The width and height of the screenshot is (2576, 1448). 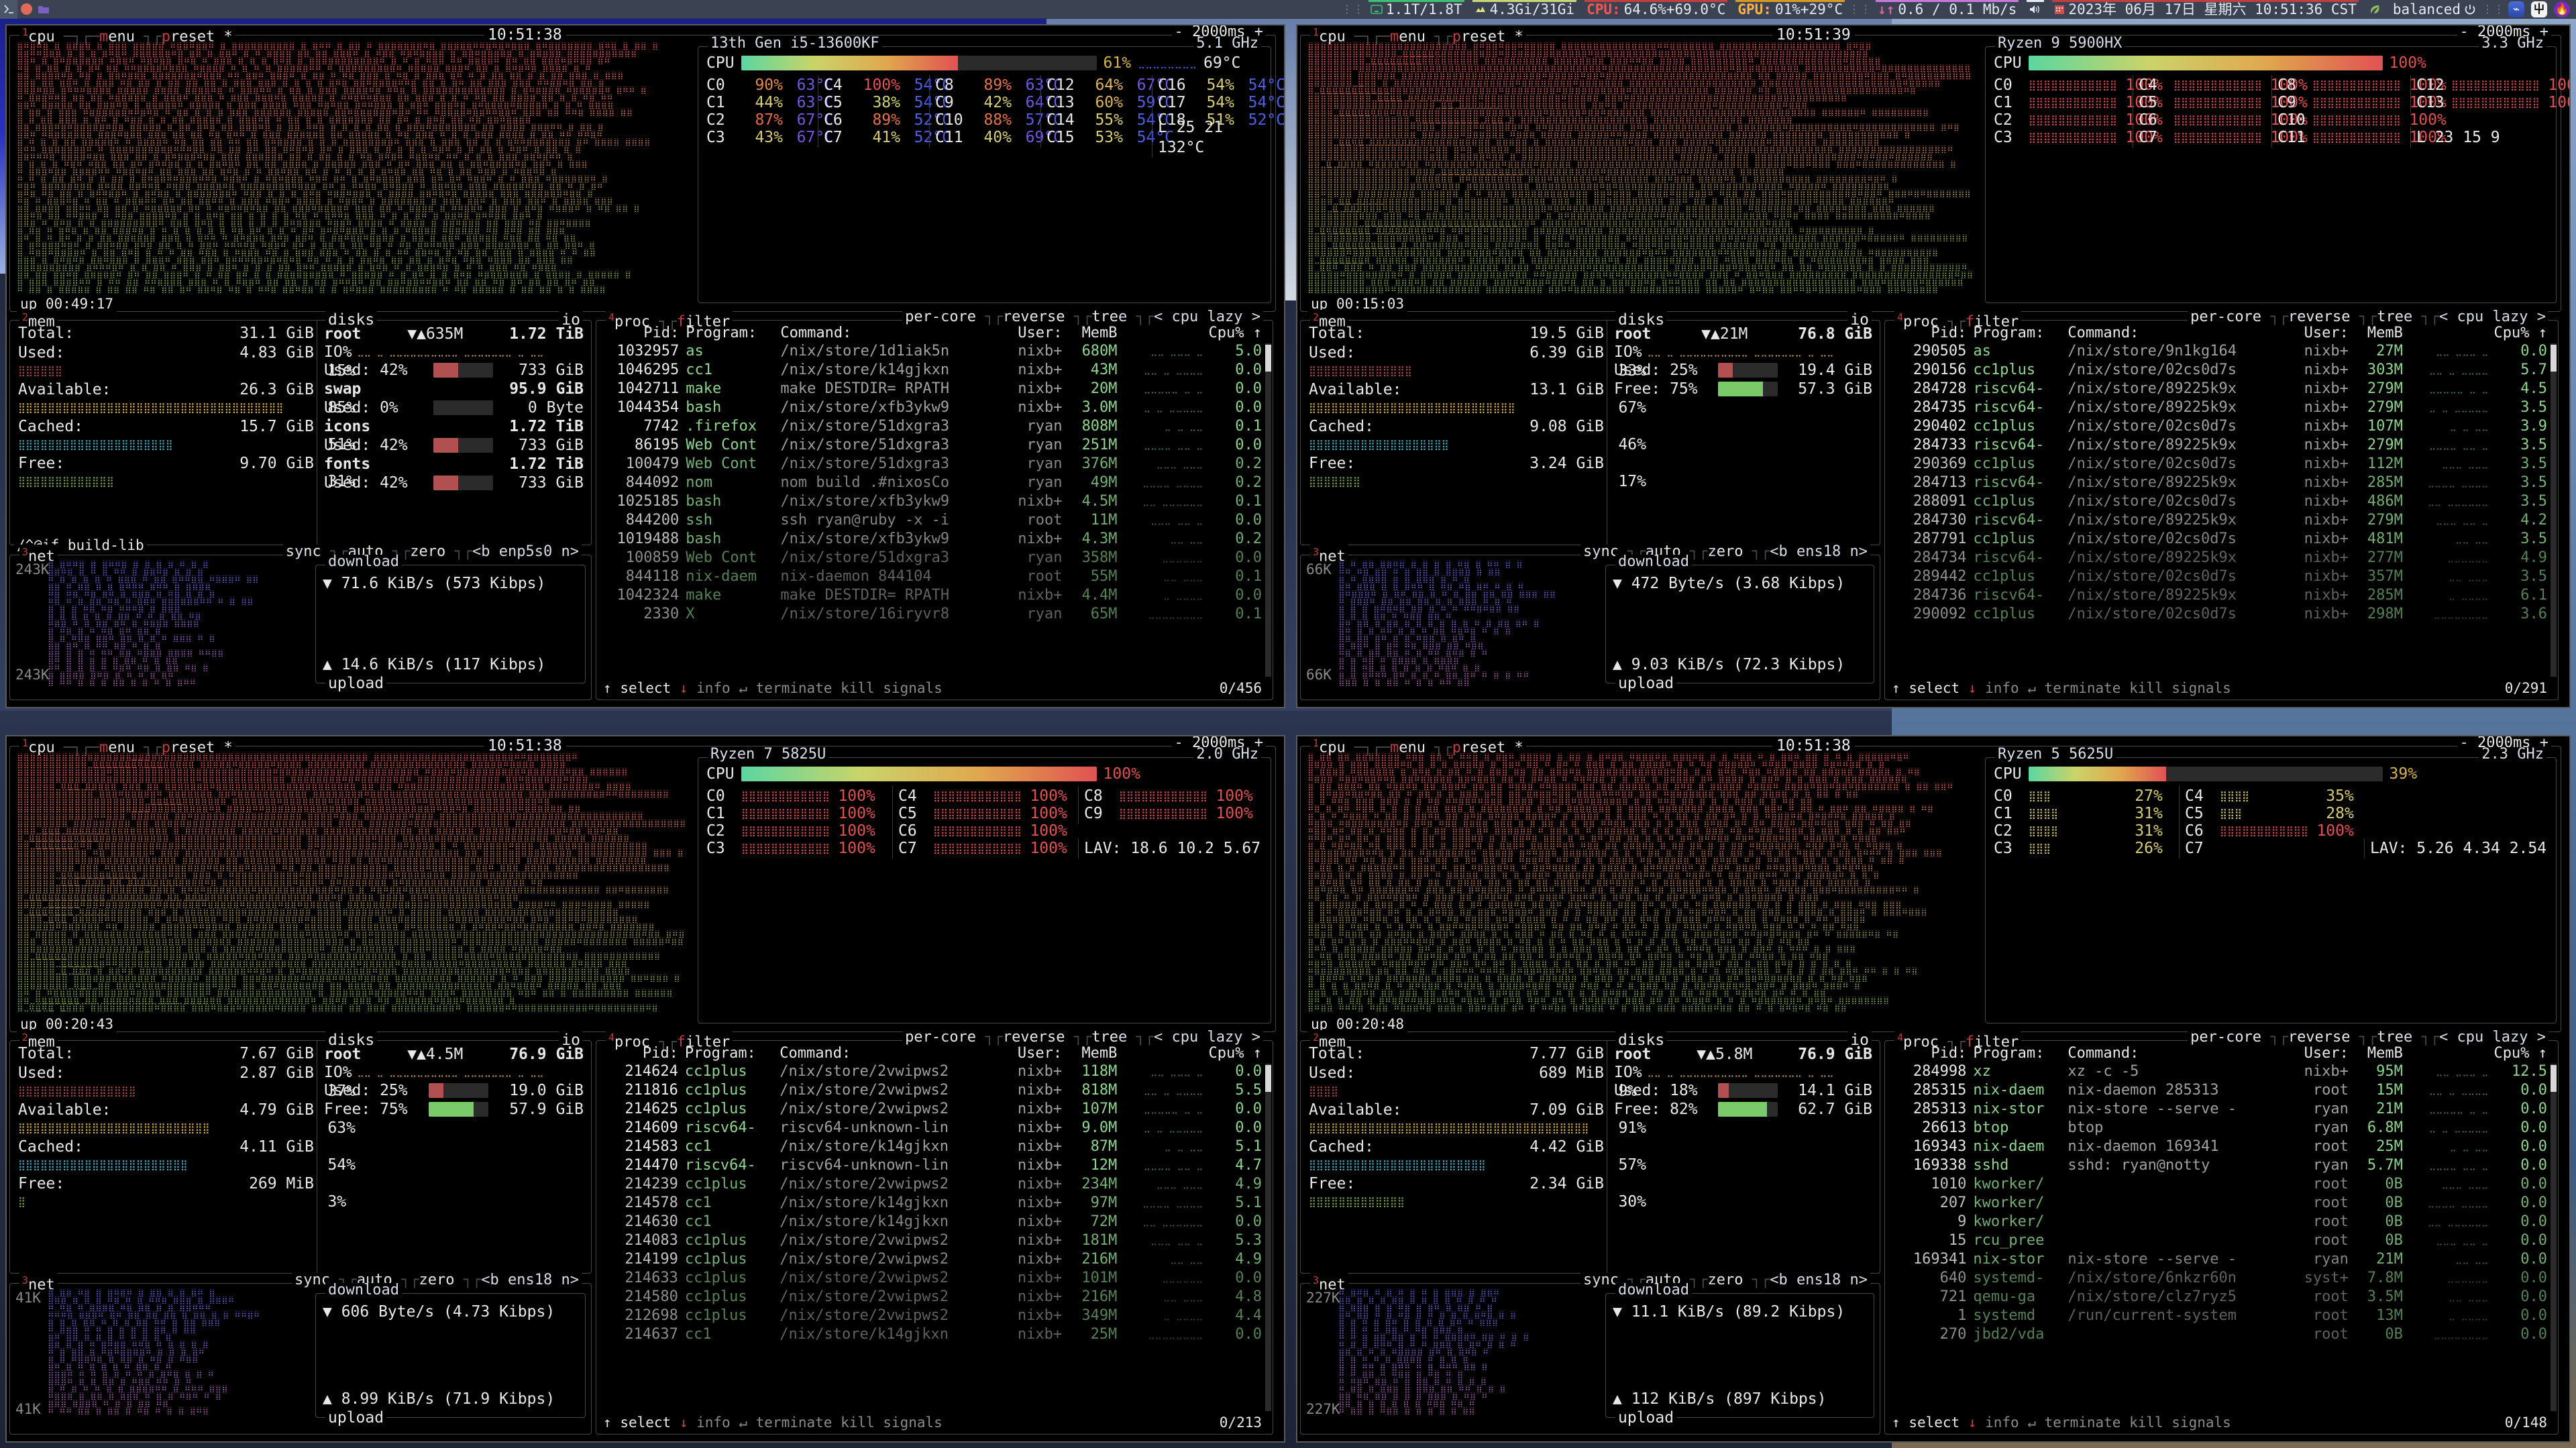 What do you see at coordinates (1790, 9) in the screenshot?
I see `tray-gpu: GPU: 01%+29°C` at bounding box center [1790, 9].